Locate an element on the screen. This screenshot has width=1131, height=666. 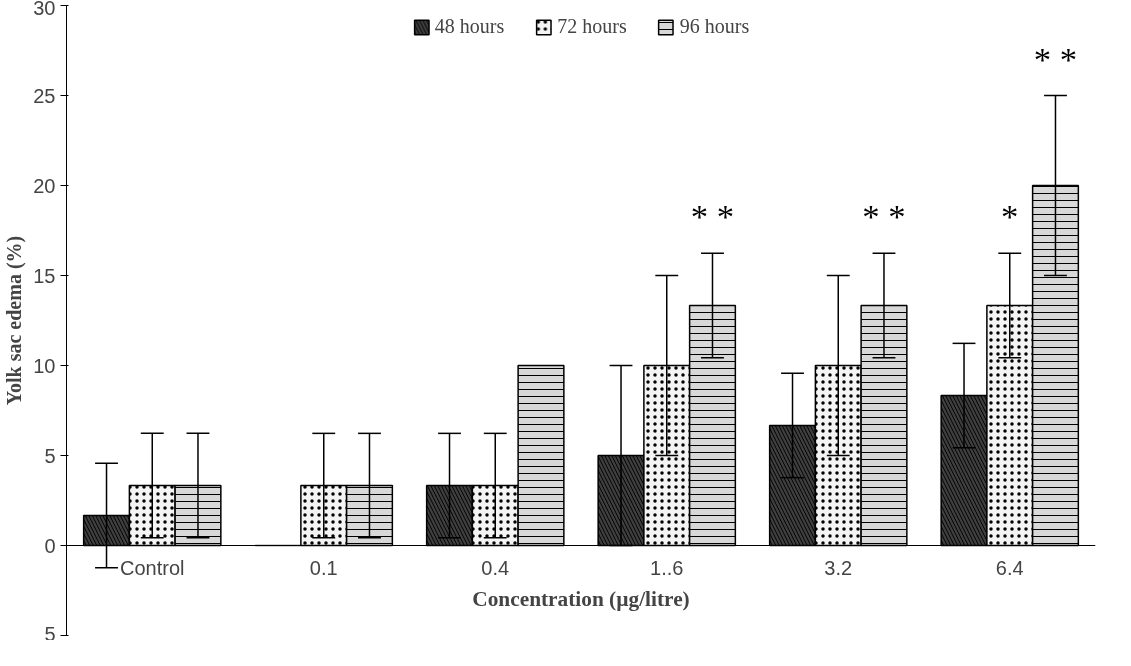
y-tick-label: 25 is located at coordinates (44, 95).